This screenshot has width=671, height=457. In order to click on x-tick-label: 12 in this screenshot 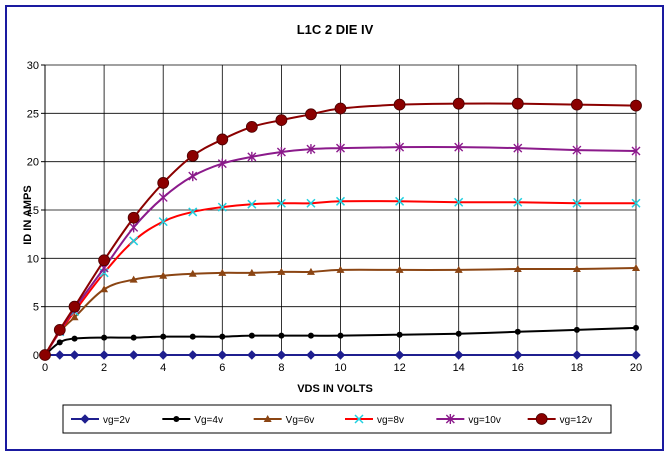, I will do `click(399, 368)`.